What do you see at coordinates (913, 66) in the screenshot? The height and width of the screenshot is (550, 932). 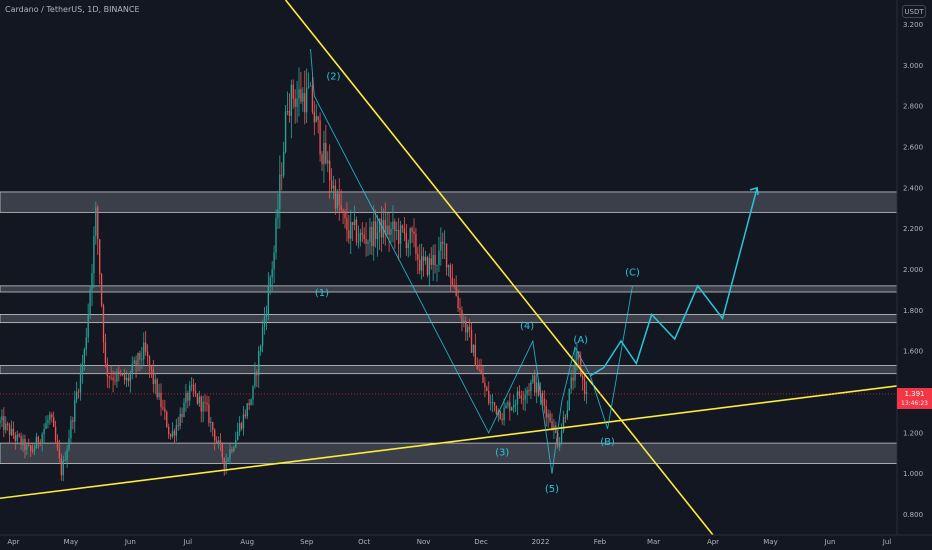 I see `y-tick-label: 3.000` at bounding box center [913, 66].